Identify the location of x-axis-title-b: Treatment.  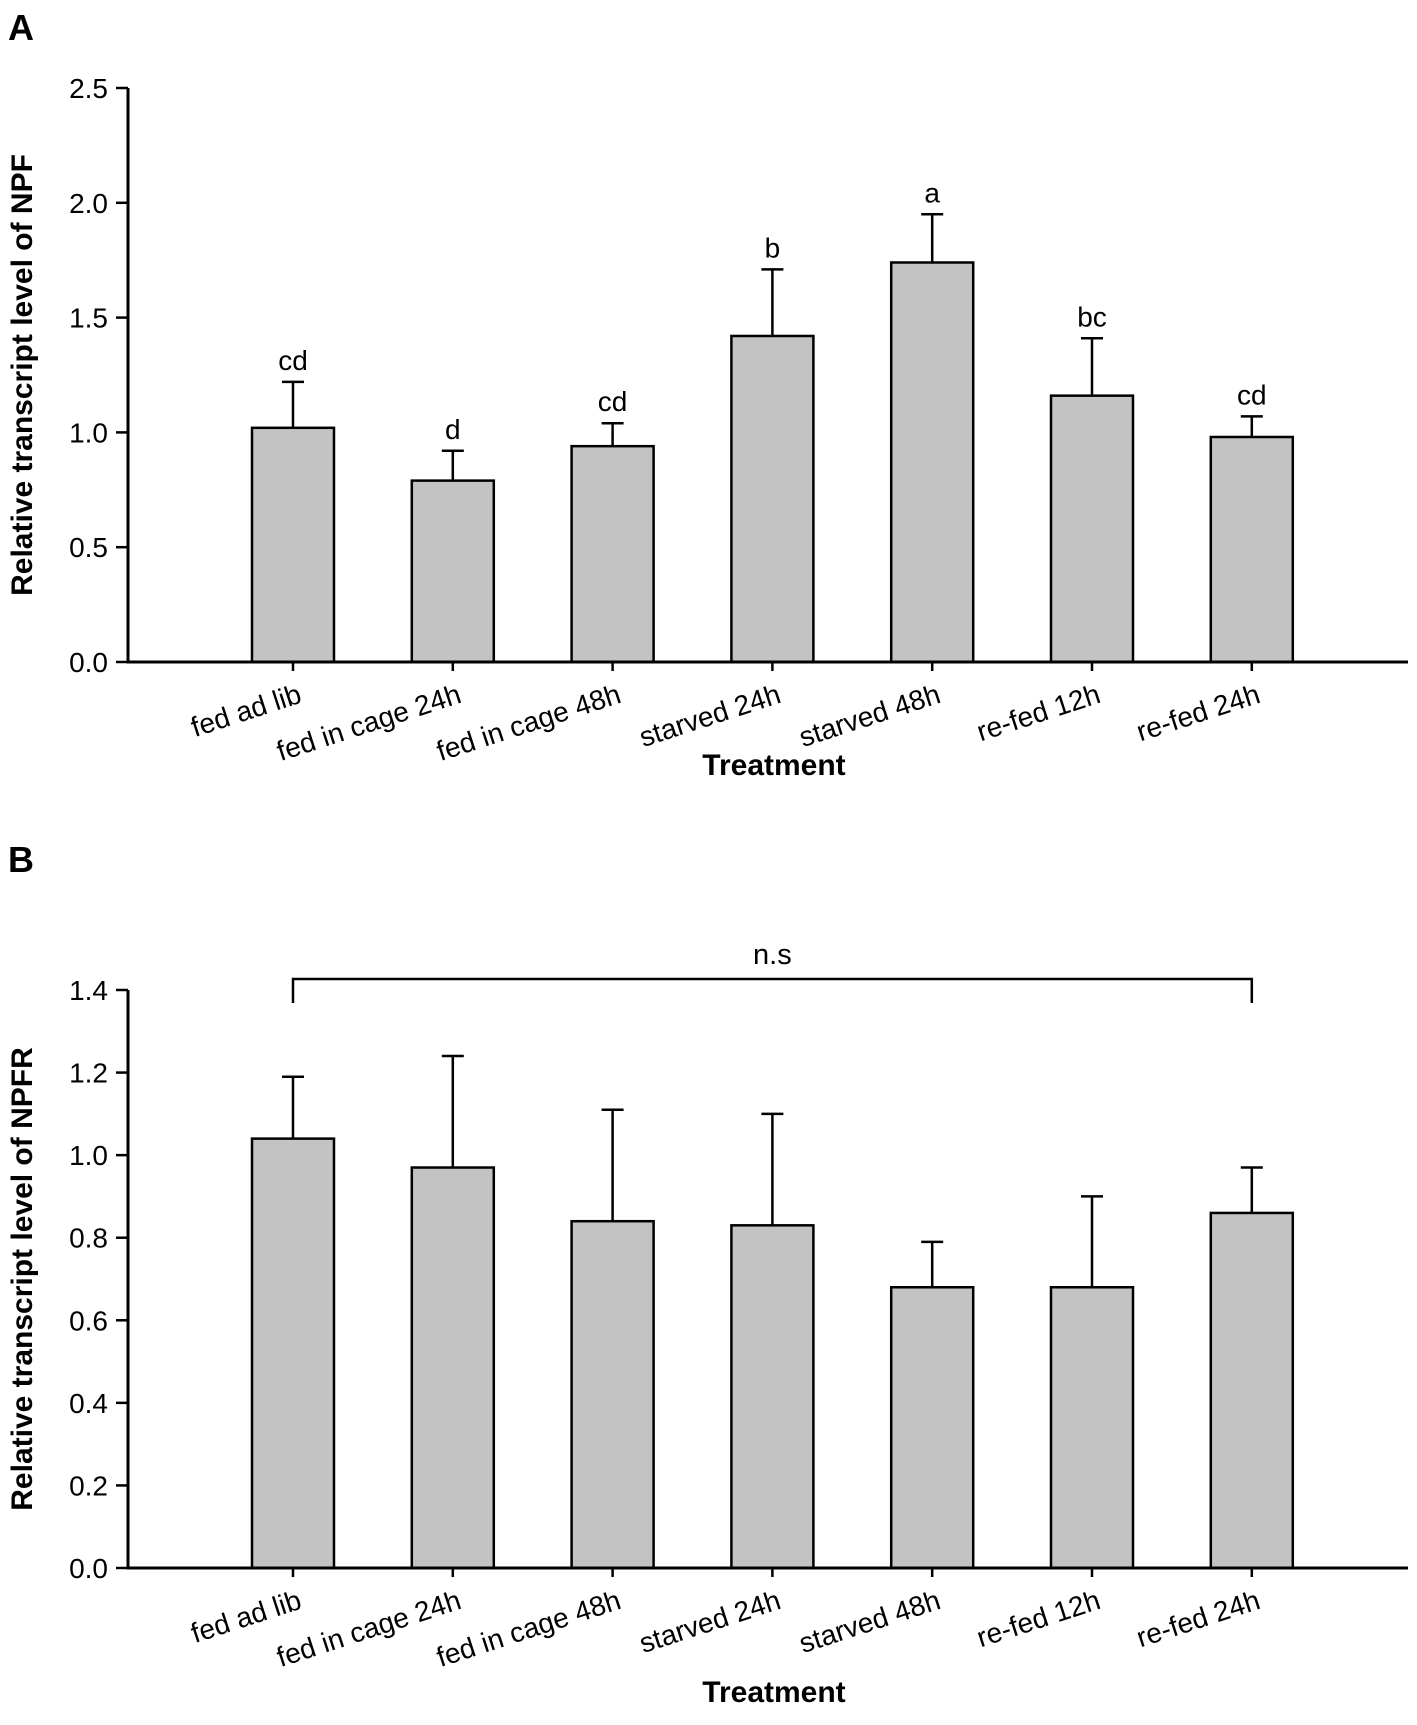
(773, 1692).